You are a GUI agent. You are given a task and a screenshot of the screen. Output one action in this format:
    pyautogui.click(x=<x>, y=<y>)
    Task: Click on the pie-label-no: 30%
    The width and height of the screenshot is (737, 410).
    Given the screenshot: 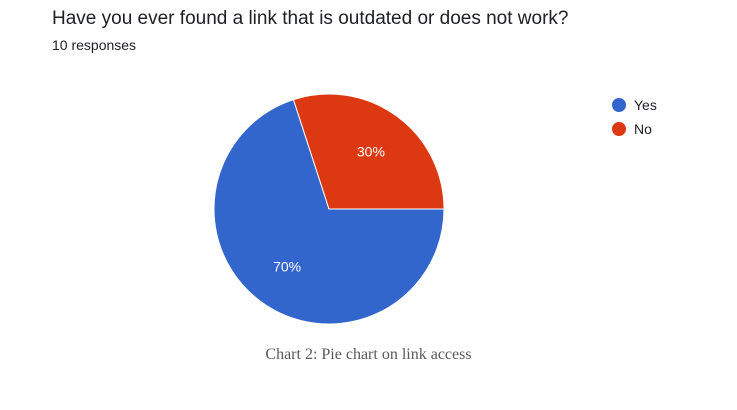 What is the action you would take?
    pyautogui.click(x=371, y=151)
    